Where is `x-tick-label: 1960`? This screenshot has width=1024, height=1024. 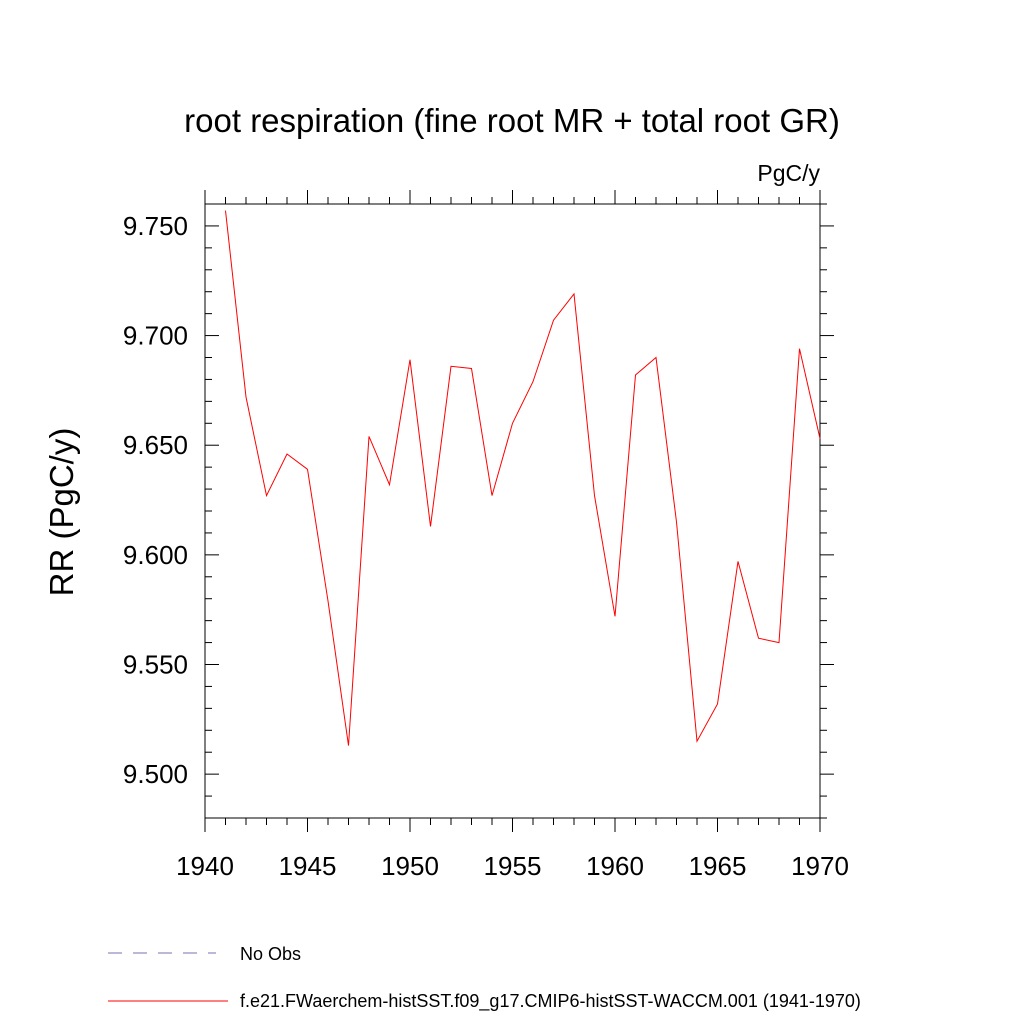 x-tick-label: 1960 is located at coordinates (615, 866).